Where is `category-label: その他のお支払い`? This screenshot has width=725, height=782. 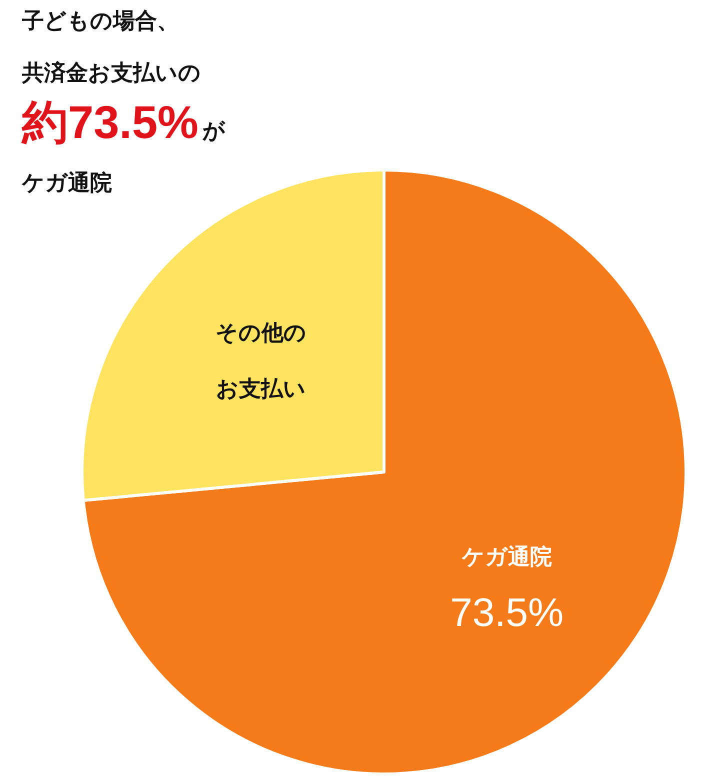 category-label: その他のお支払い is located at coordinates (261, 361).